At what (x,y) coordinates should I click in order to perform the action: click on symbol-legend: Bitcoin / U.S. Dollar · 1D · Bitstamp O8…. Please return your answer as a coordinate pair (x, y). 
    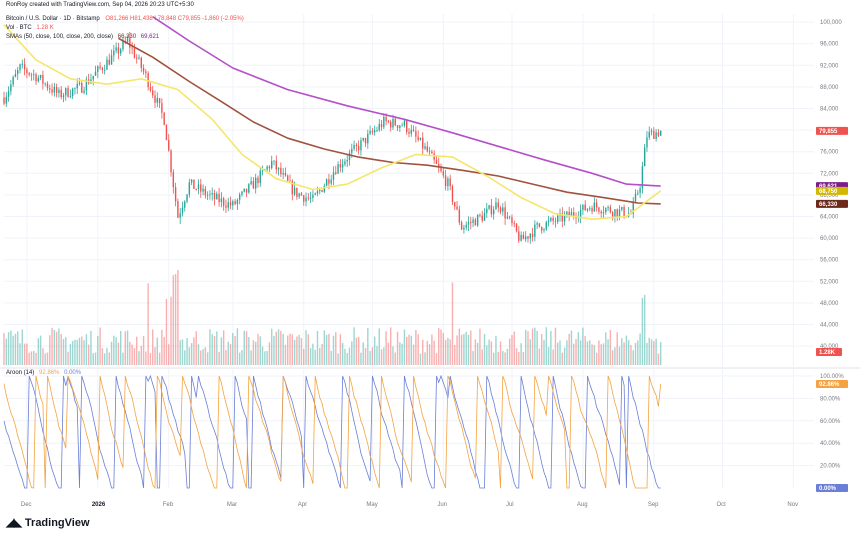
    Looking at the image, I should click on (125, 19).